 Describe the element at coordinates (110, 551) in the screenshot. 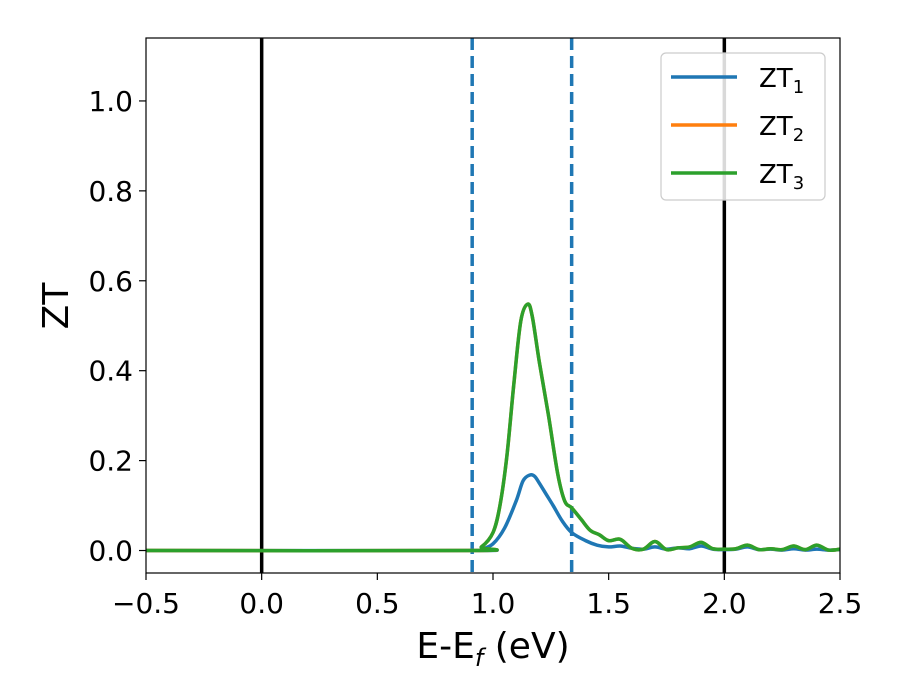

I see `y-tick-label: 0.0` at that location.